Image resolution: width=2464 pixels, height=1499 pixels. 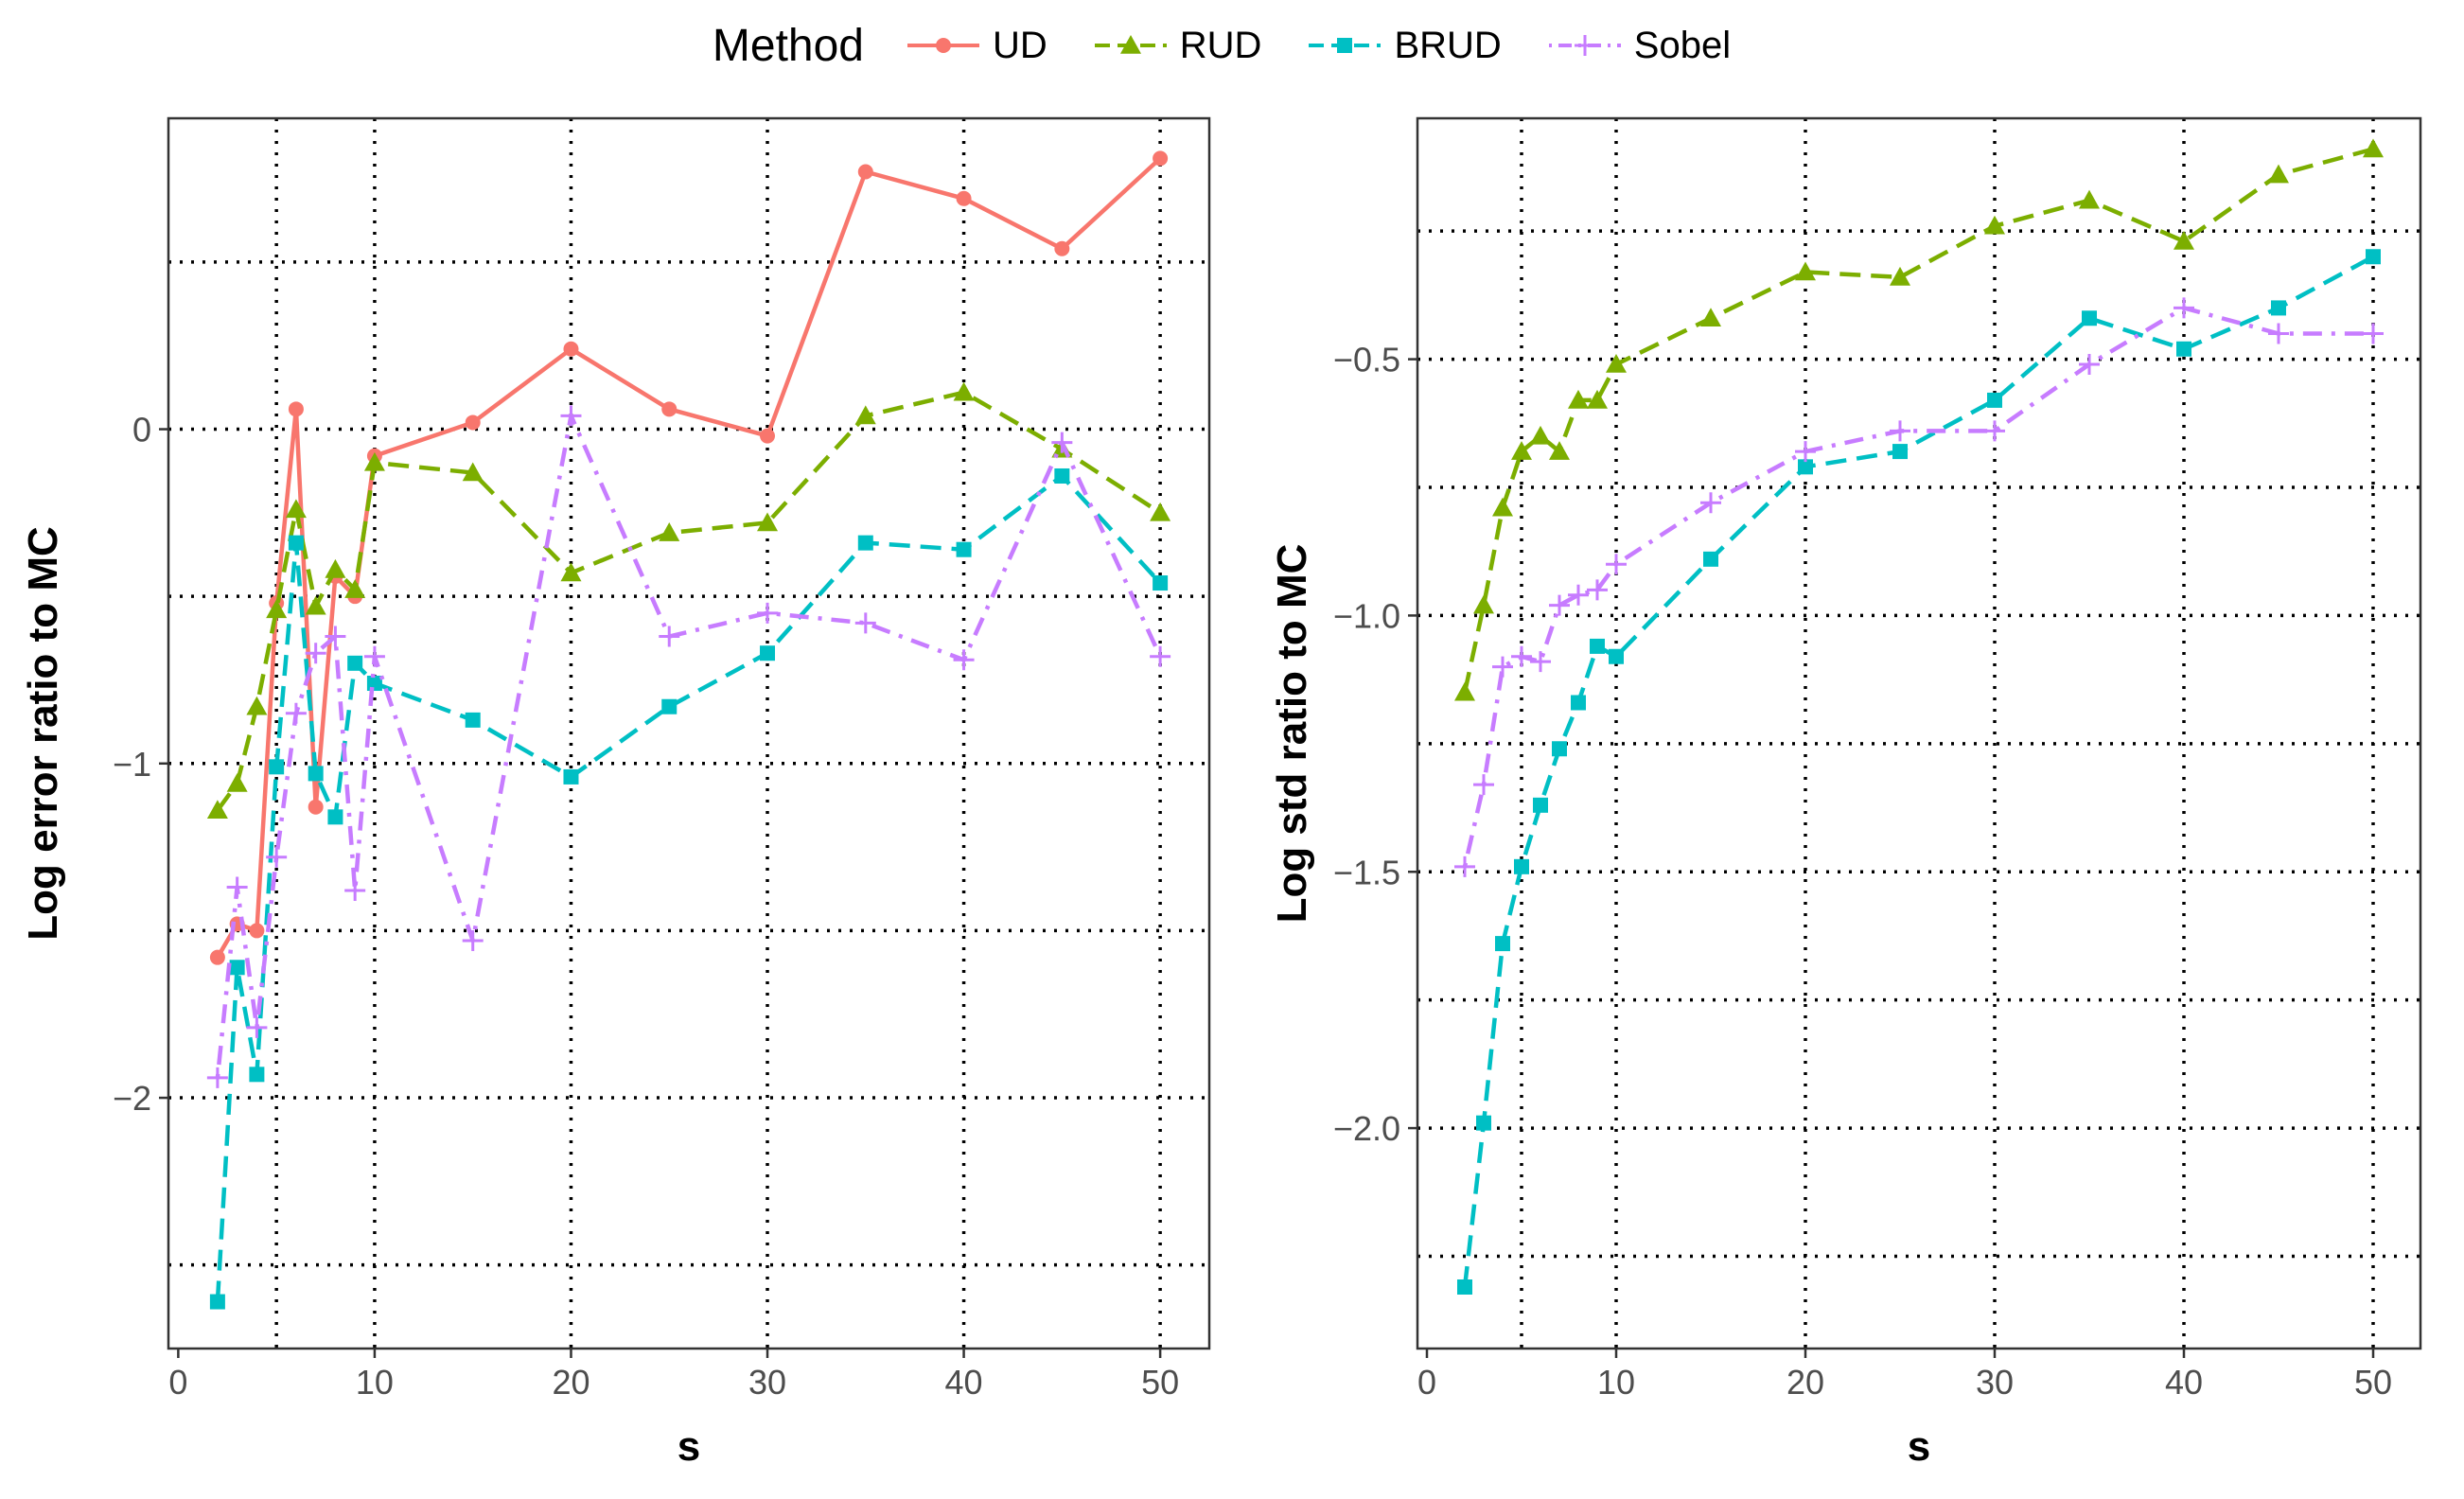 What do you see at coordinates (132, 1098) in the screenshot?
I see `y-tick-label: −2` at bounding box center [132, 1098].